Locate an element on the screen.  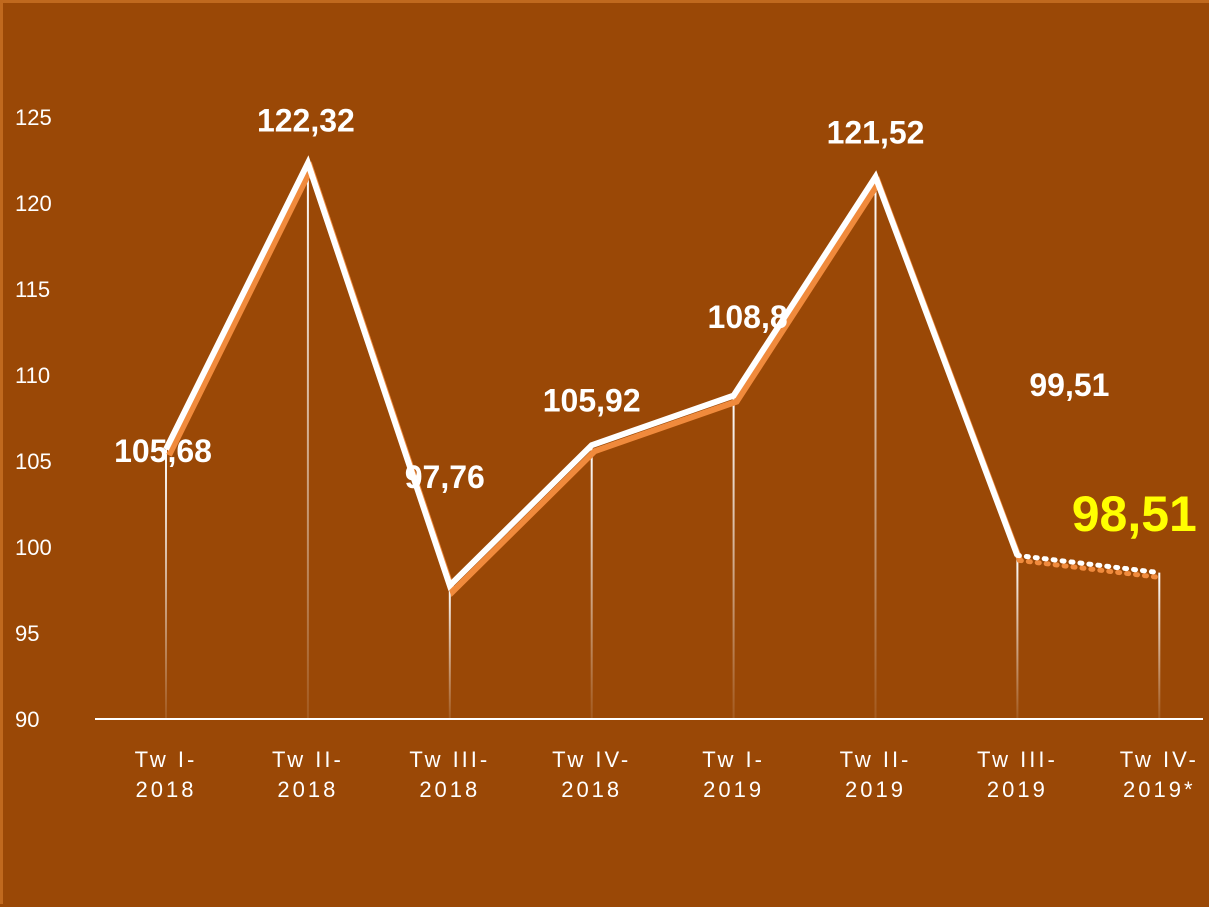
y-tick-label: 90 is located at coordinates (27, 719).